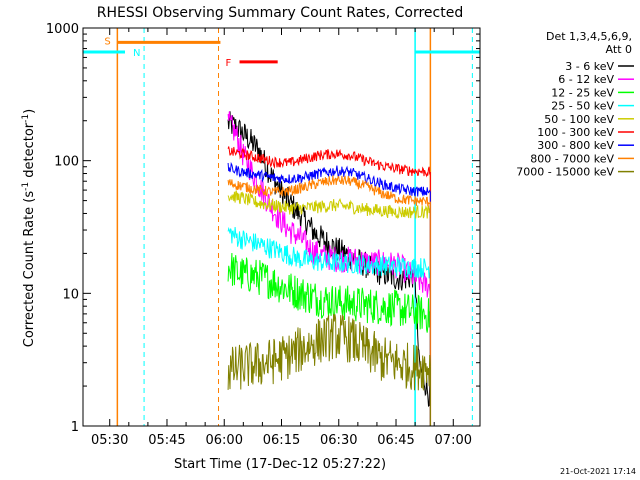 This screenshot has width=640, height=480. I want to click on legend-label: 25 - 50 keV, so click(582, 106).